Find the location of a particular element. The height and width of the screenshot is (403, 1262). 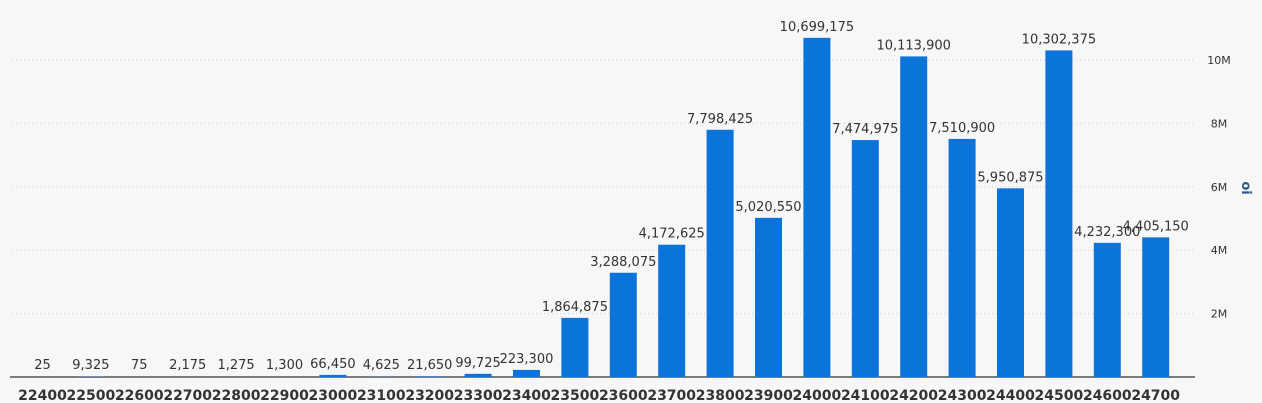

data-label: 7,798,425 is located at coordinates (720, 119).